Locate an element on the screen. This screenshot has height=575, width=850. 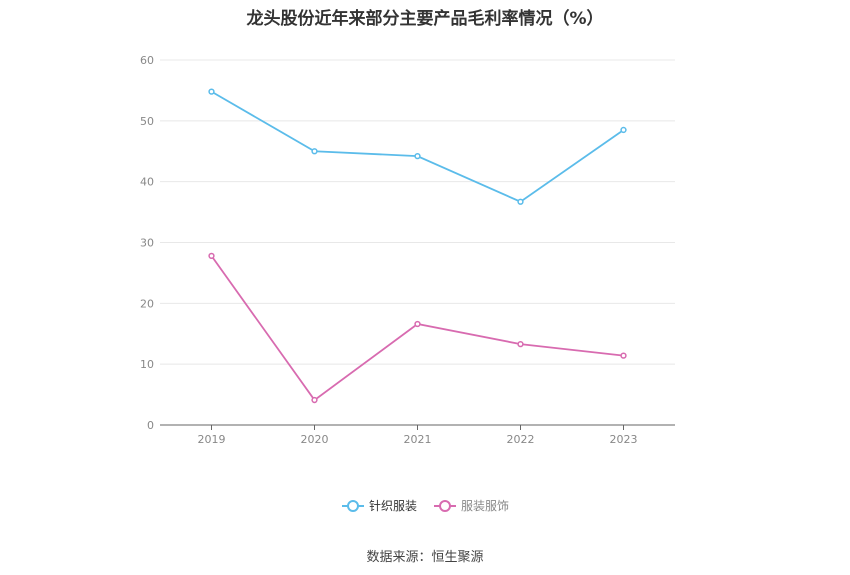
x-tick-label-2020: 2020 is located at coordinates (315, 439).